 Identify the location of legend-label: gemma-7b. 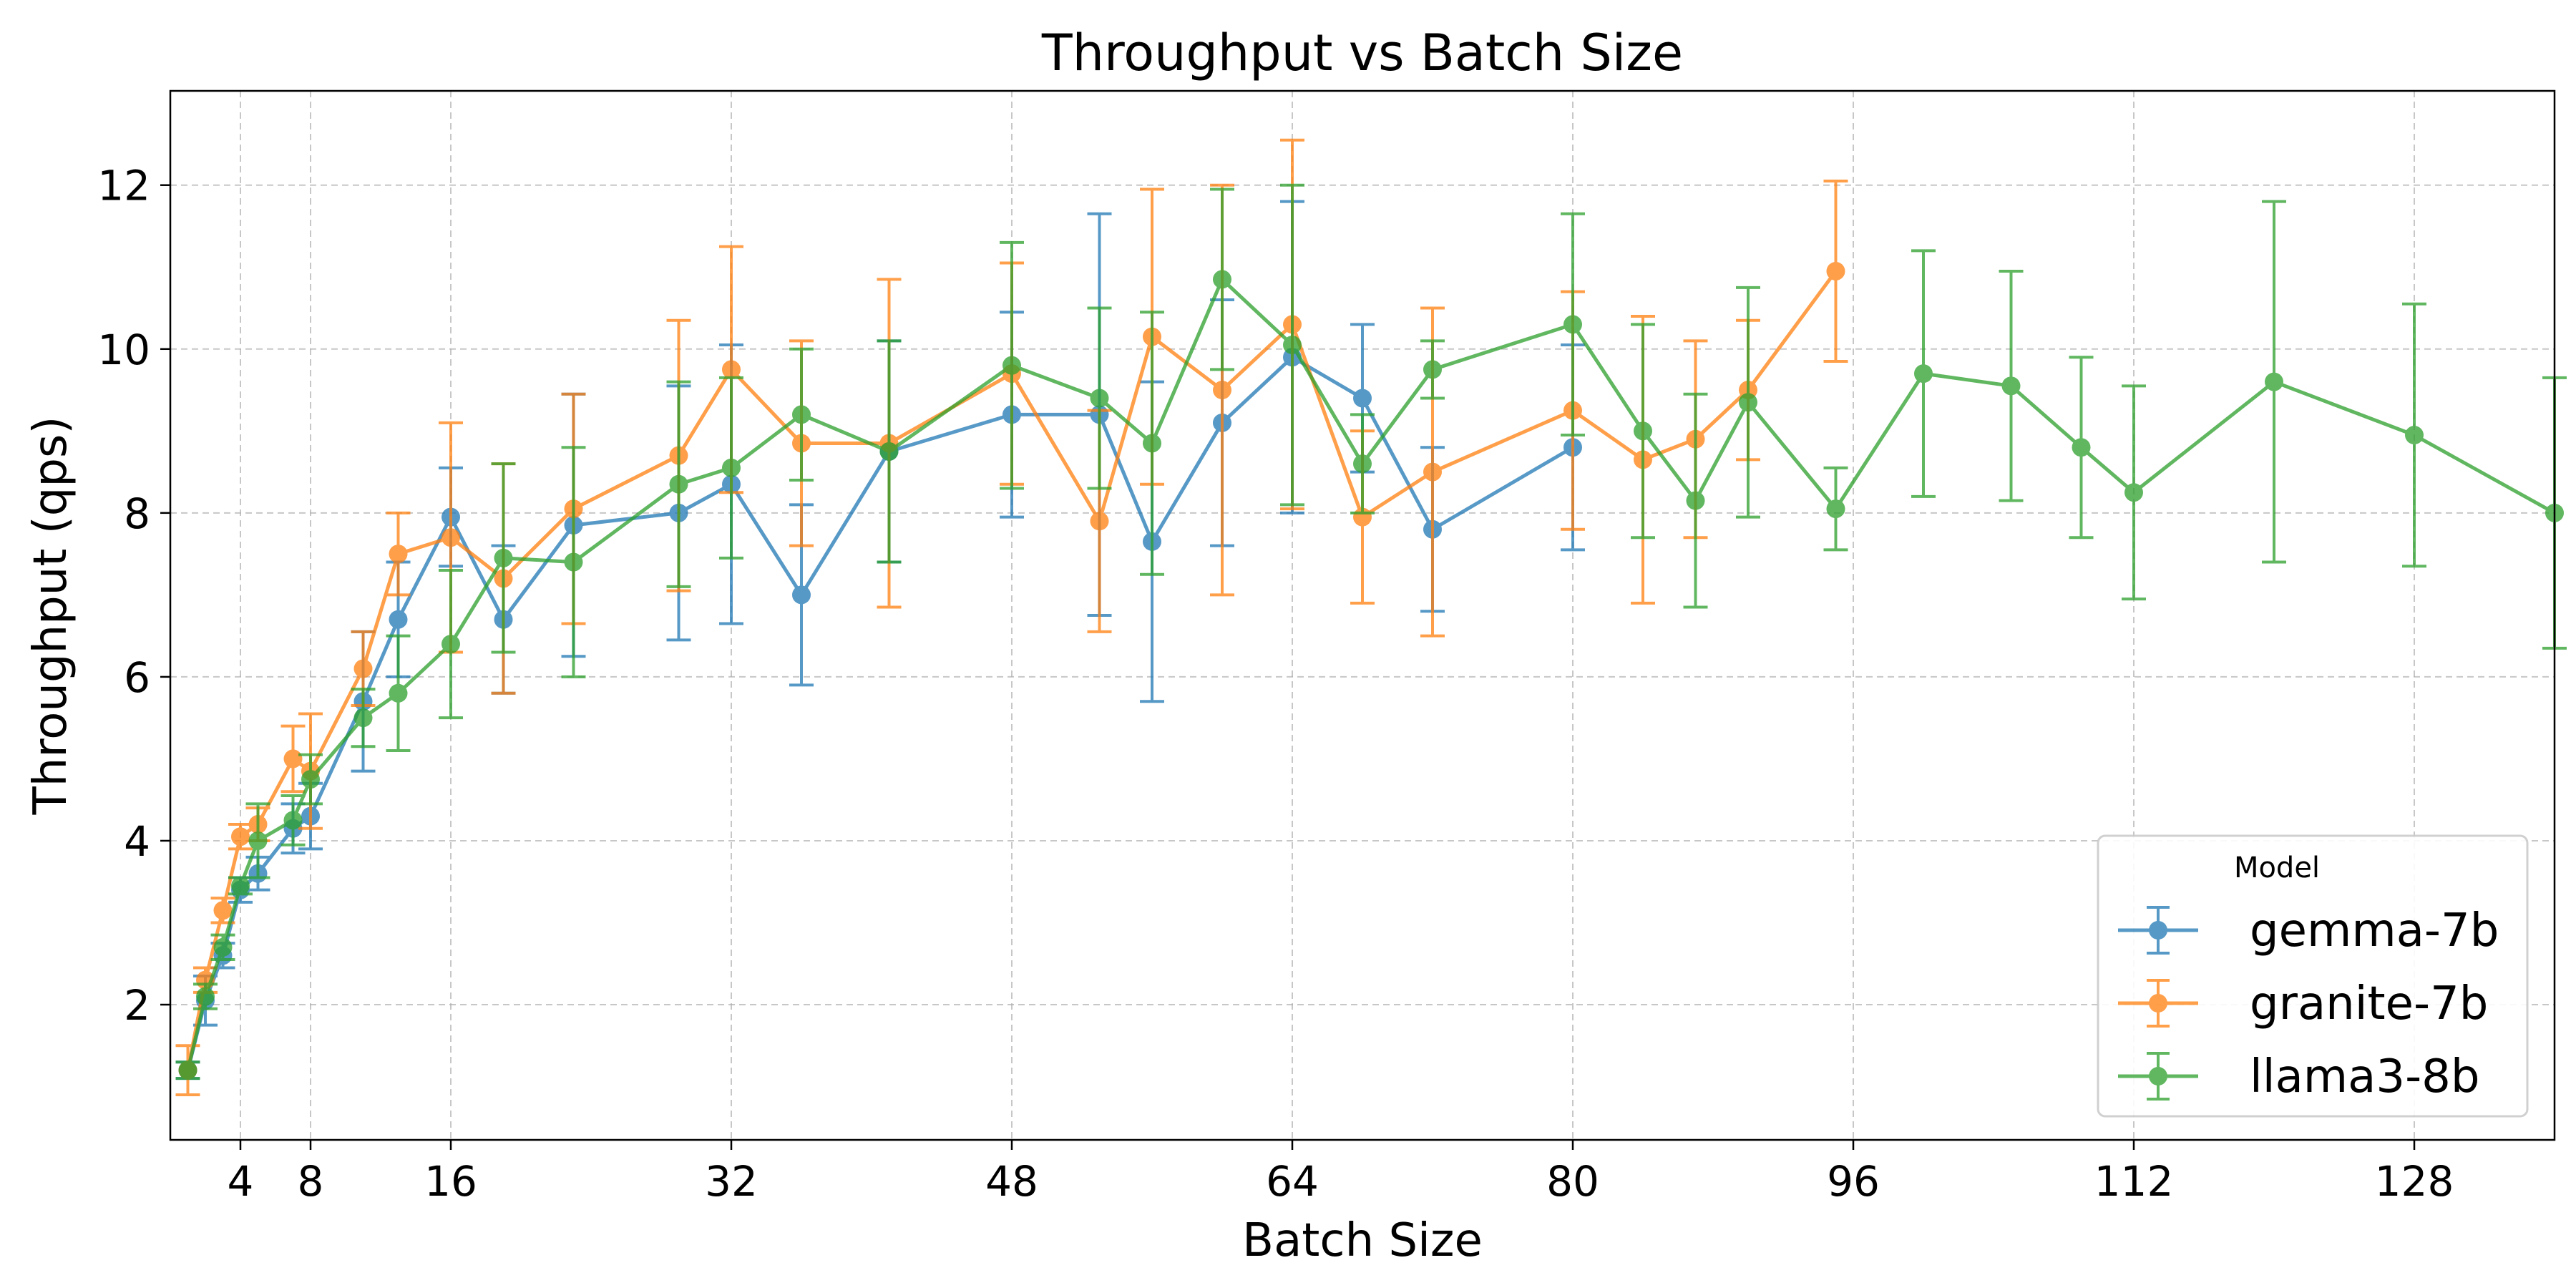
(2374, 930).